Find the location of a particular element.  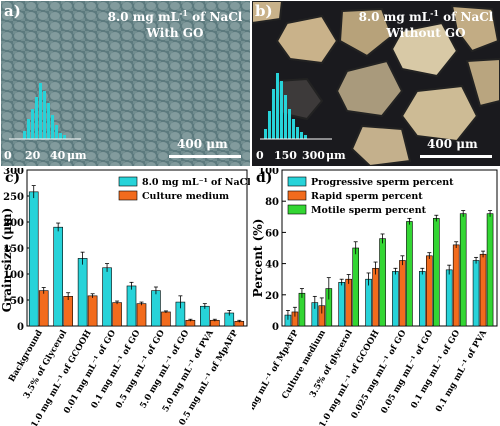

photo-title-a: 8.0 mg mL-1 of NaCl With GO is located at coordinates (175, 23).